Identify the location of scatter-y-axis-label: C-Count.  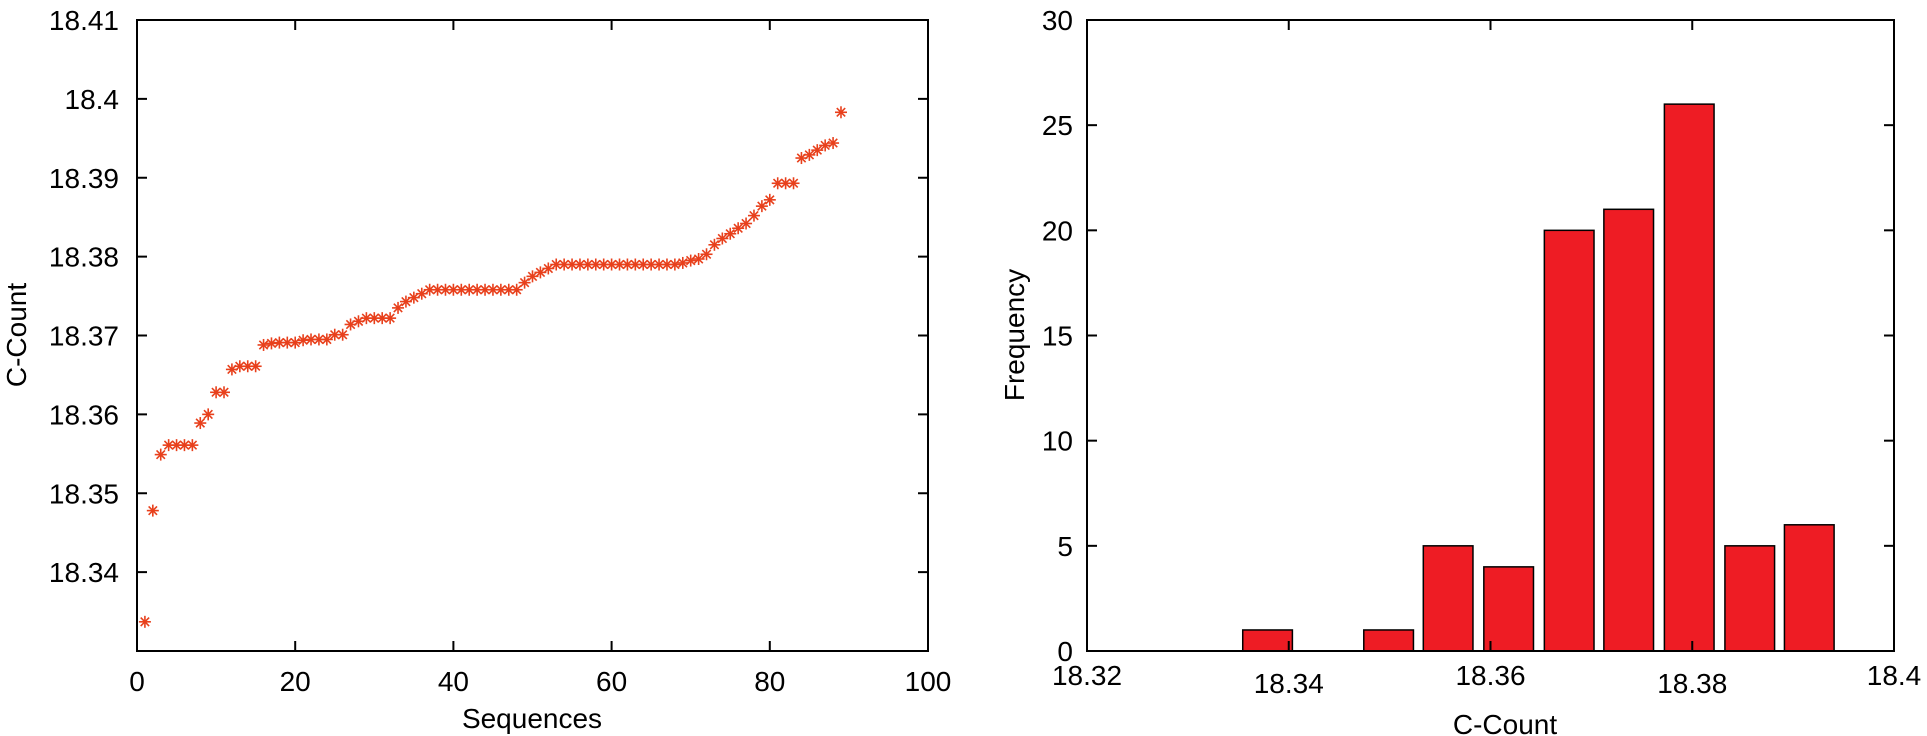
(16, 335).